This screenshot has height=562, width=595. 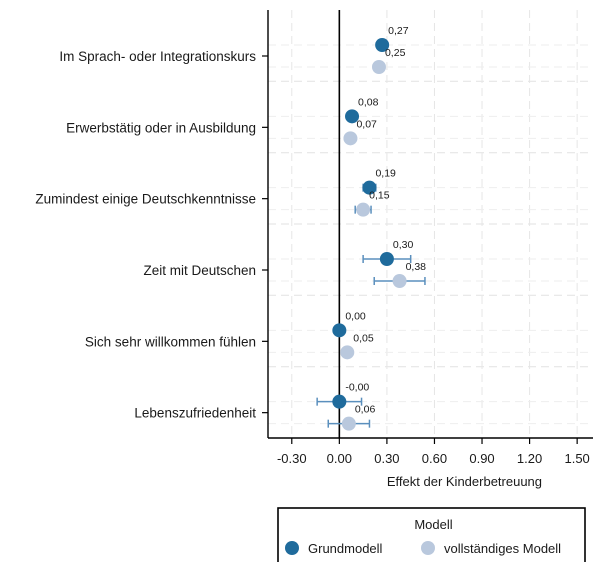 I want to click on x-tick-label: 1.20, so click(x=529, y=458).